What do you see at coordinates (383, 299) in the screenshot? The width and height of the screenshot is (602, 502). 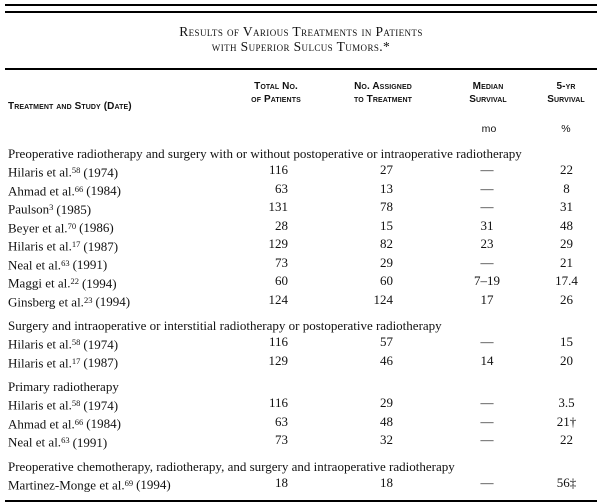 I see `cell-assigned-treatment: 124` at bounding box center [383, 299].